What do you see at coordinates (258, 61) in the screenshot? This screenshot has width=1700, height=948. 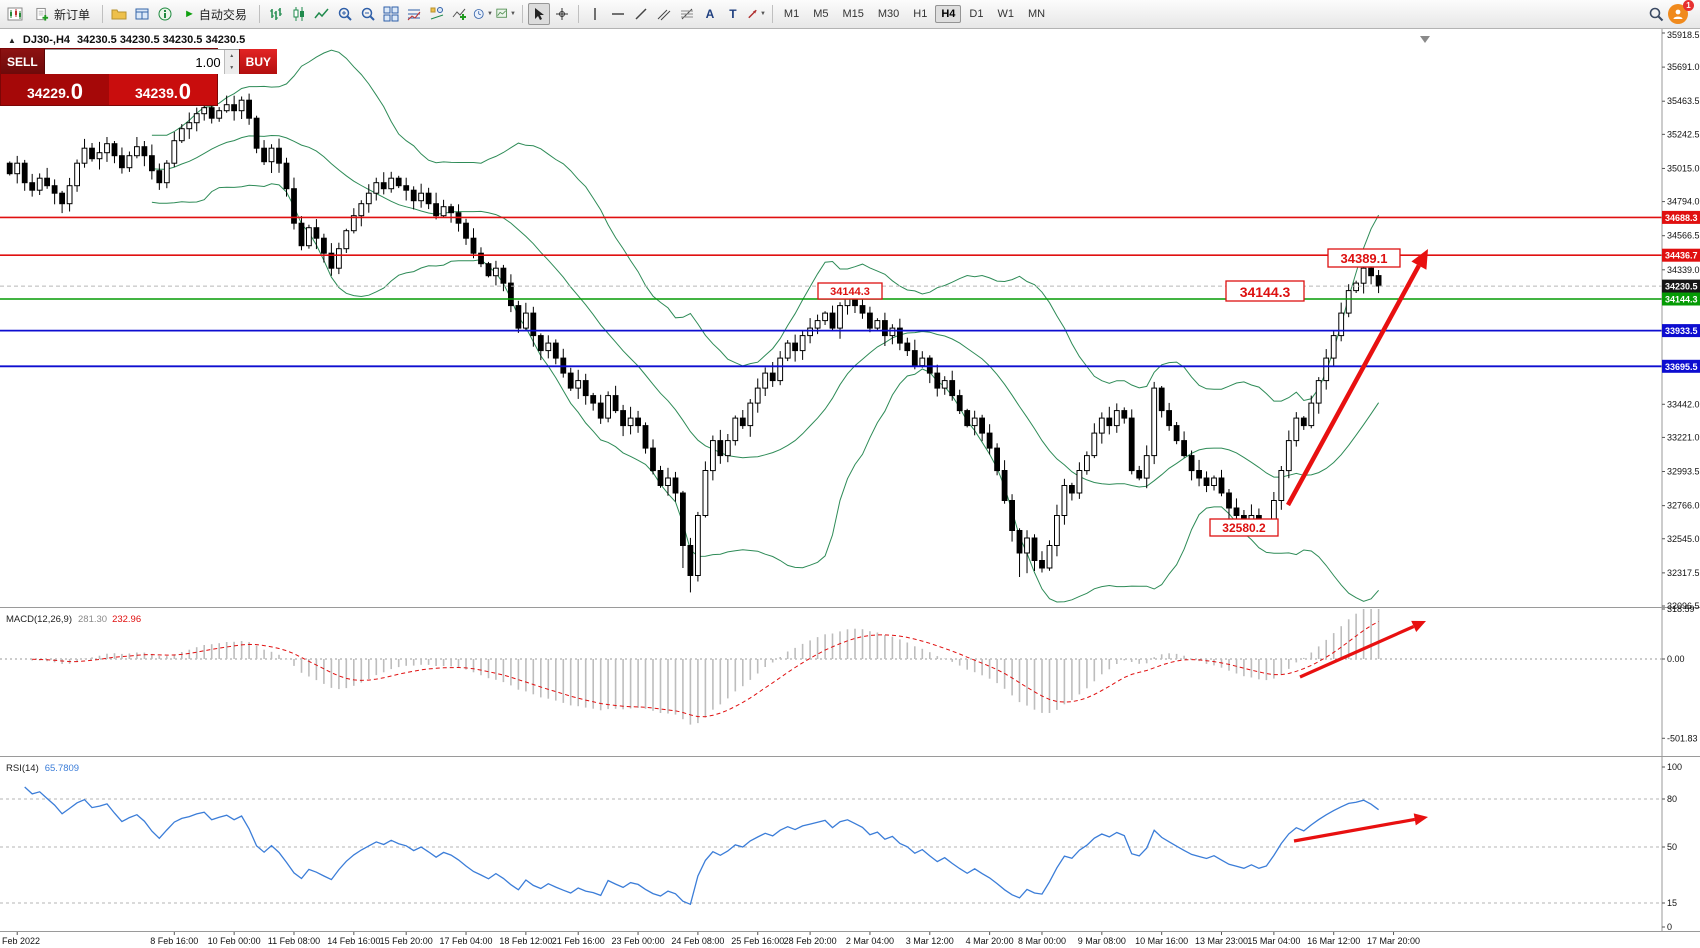 I see `buy-button: BUY` at bounding box center [258, 61].